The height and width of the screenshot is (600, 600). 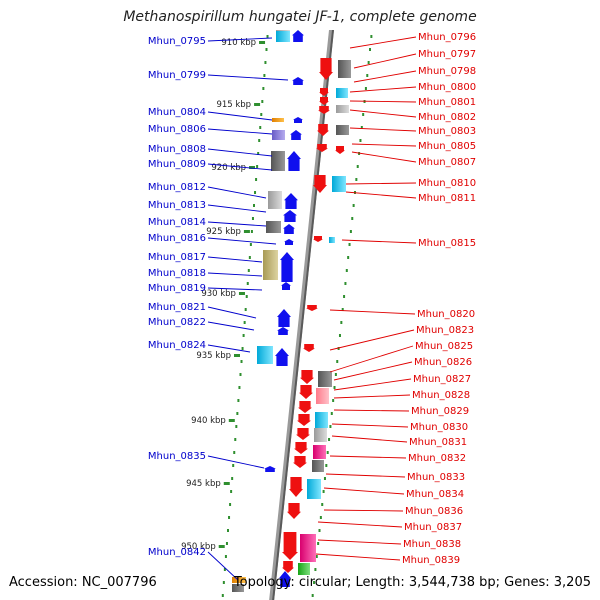 I want to click on gene-label-left: Mhun_0819, so click(x=177, y=288).